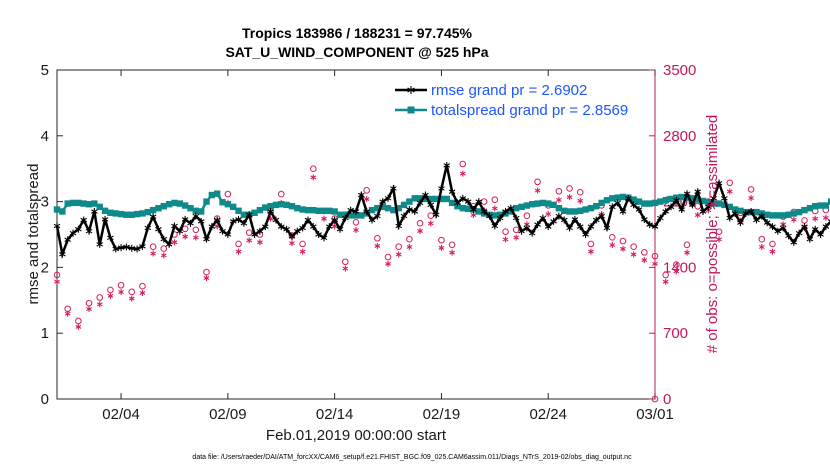  What do you see at coordinates (675, 333) in the screenshot?
I see `y2-tick-label: 700` at bounding box center [675, 333].